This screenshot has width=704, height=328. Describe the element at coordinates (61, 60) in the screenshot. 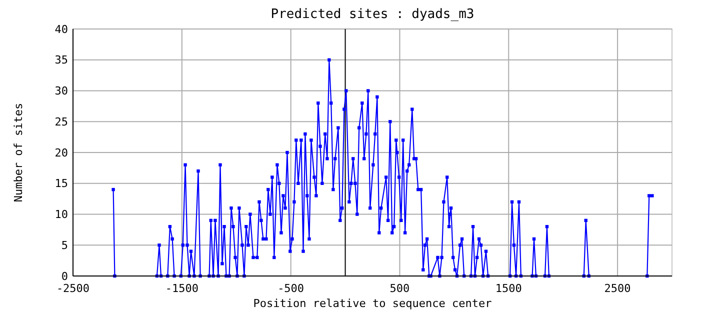

I see `y-tick-label: 35` at that location.